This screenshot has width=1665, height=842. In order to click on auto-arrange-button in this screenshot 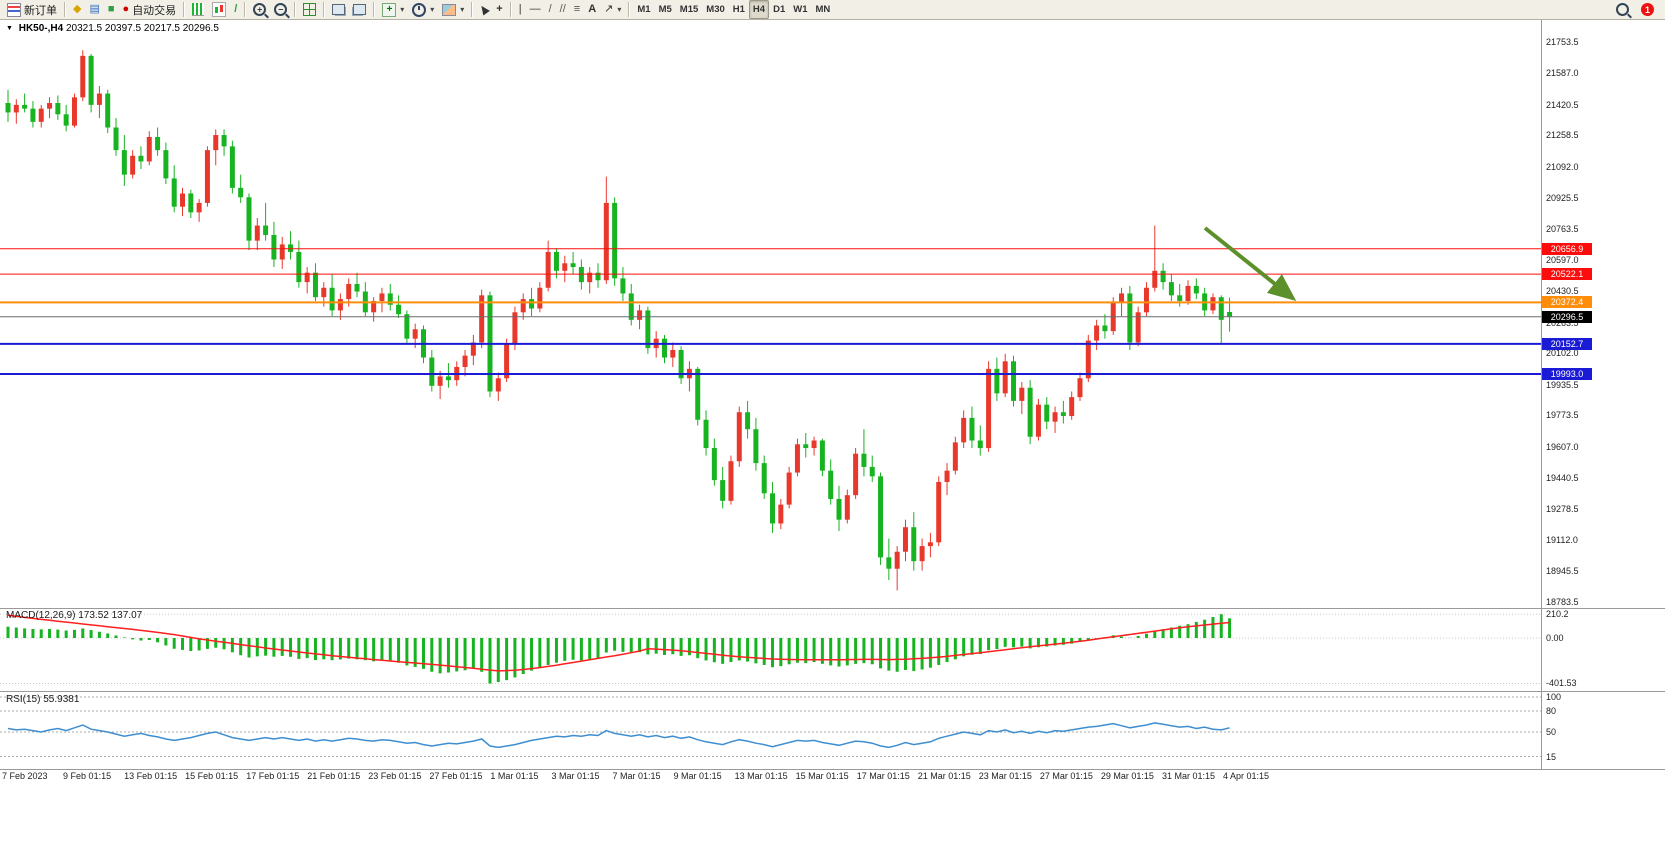, I will do `click(338, 9)`.